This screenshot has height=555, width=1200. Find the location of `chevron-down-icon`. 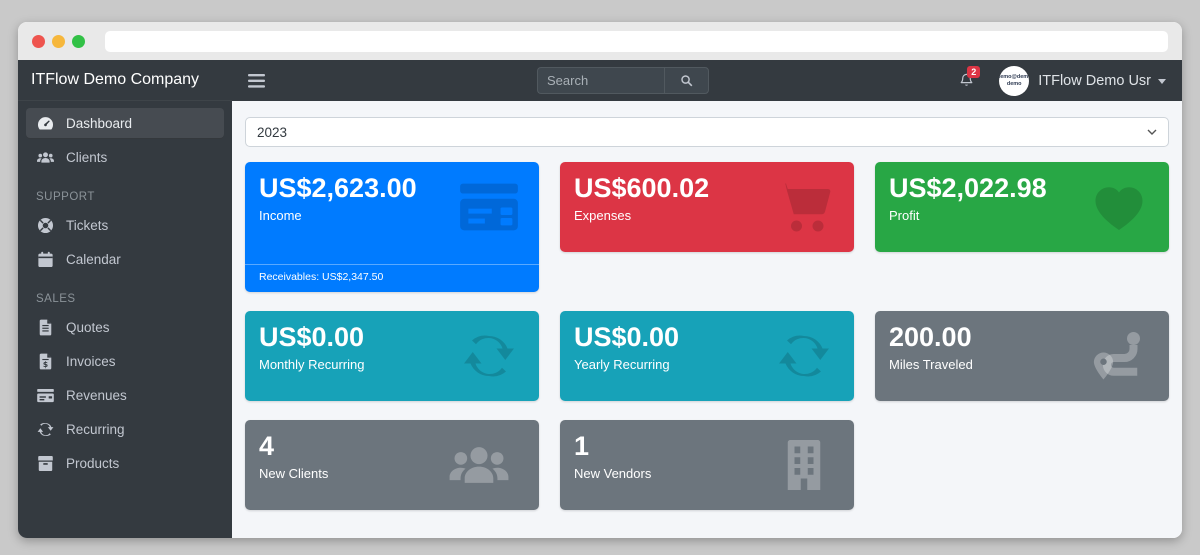

chevron-down-icon is located at coordinates (1152, 132).